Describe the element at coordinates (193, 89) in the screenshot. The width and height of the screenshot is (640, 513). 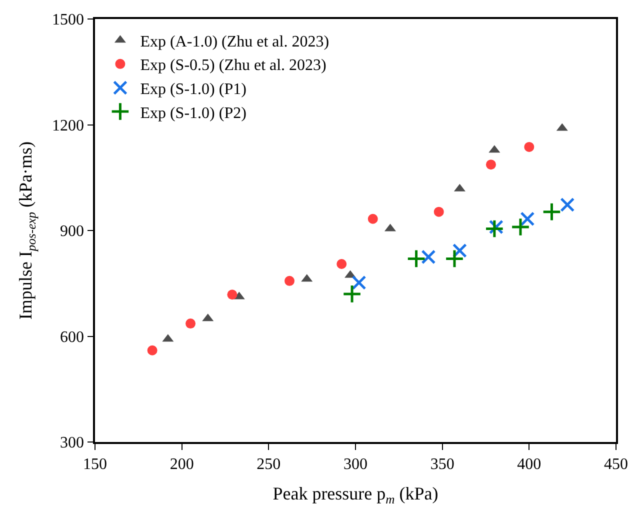
I see `legend-label: Exp (S-1.0) (P1)` at that location.